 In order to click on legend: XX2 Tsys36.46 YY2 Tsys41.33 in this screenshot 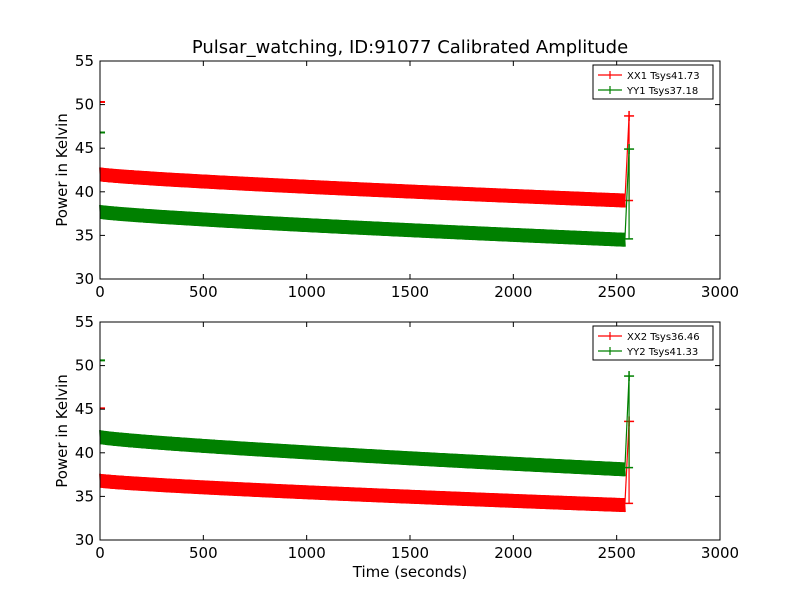, I will do `click(653, 343)`.